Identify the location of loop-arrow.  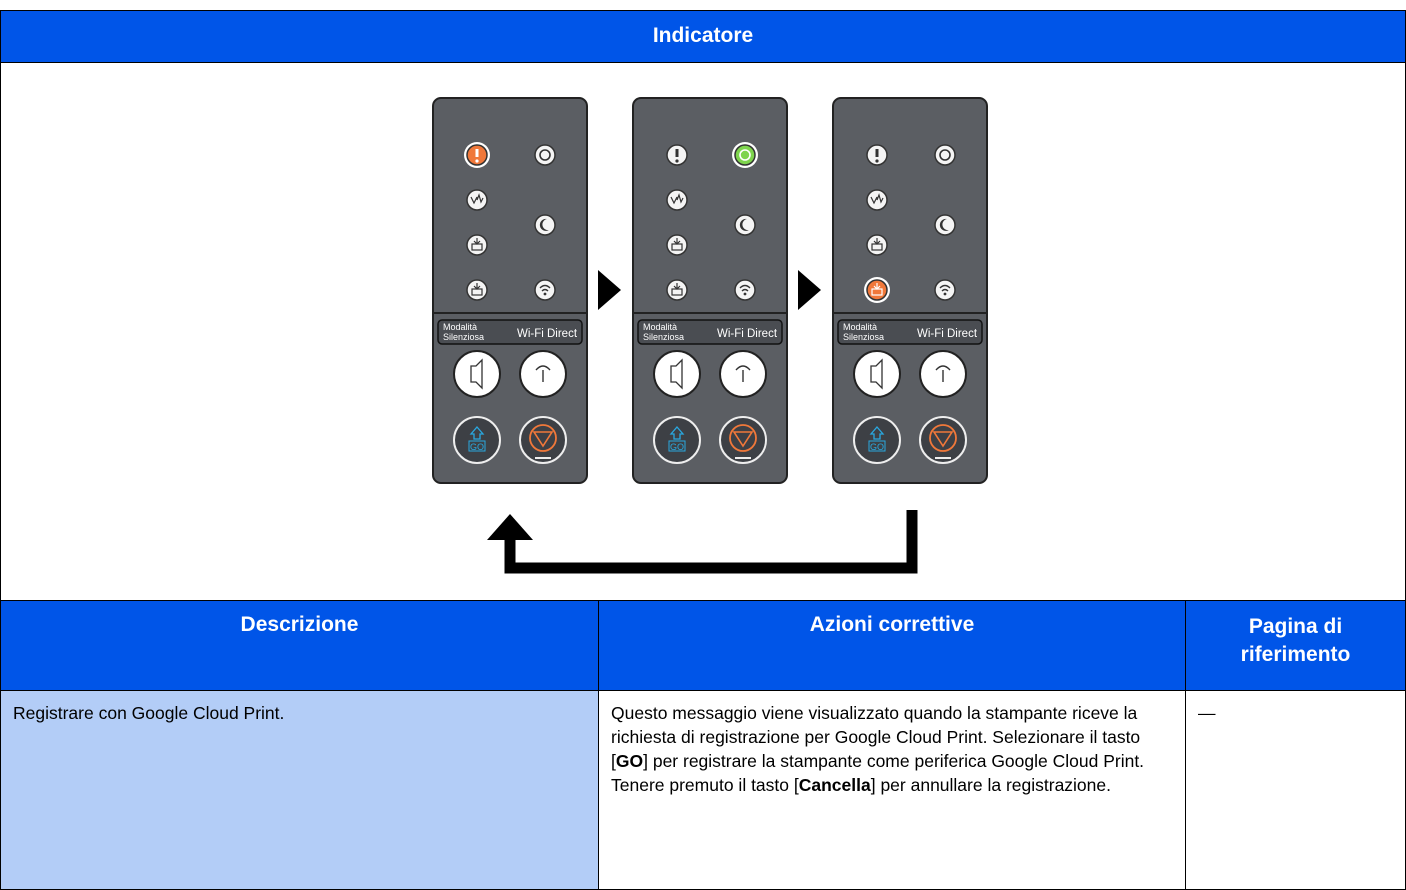
(711, 542).